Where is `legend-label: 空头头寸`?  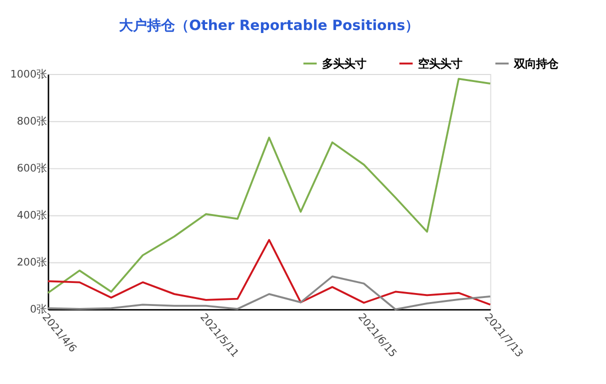
legend-label: 空头头寸 is located at coordinates (440, 63).